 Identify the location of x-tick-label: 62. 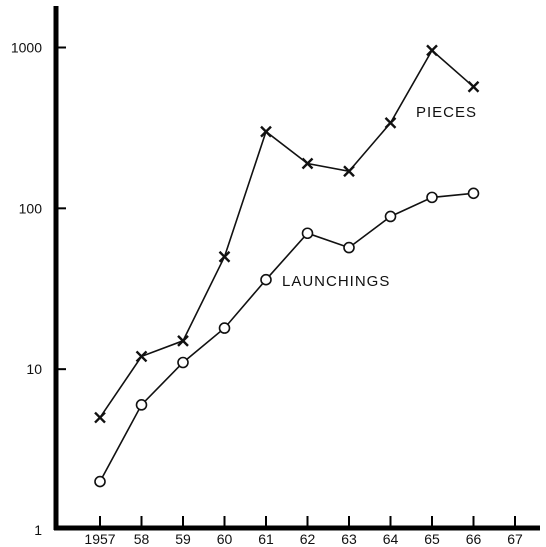
(308, 539).